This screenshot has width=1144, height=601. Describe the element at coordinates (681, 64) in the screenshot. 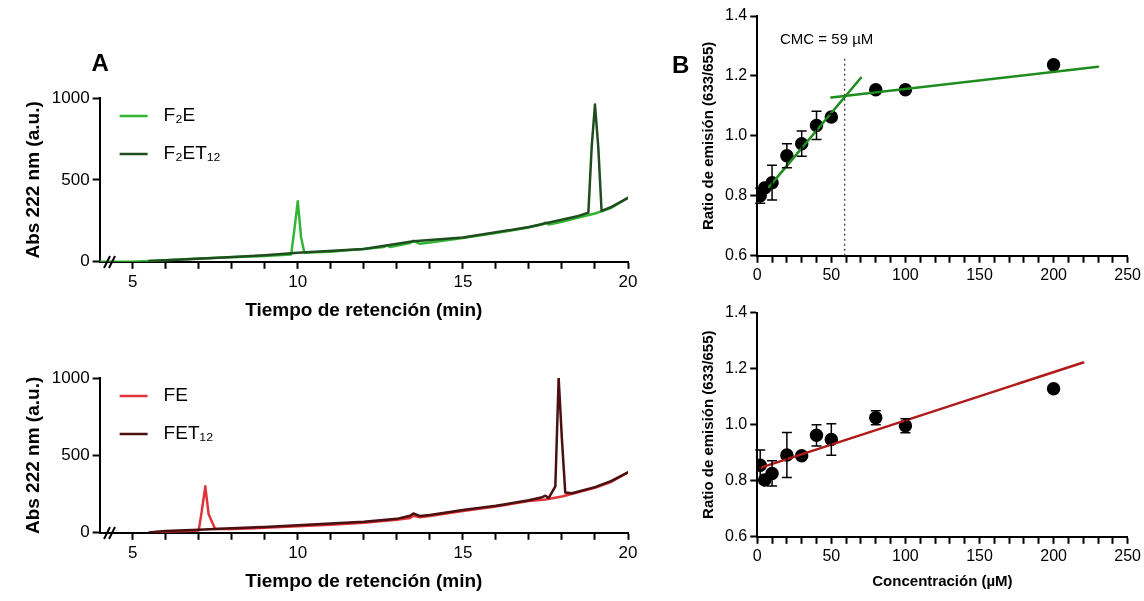

I see `text: B` at that location.